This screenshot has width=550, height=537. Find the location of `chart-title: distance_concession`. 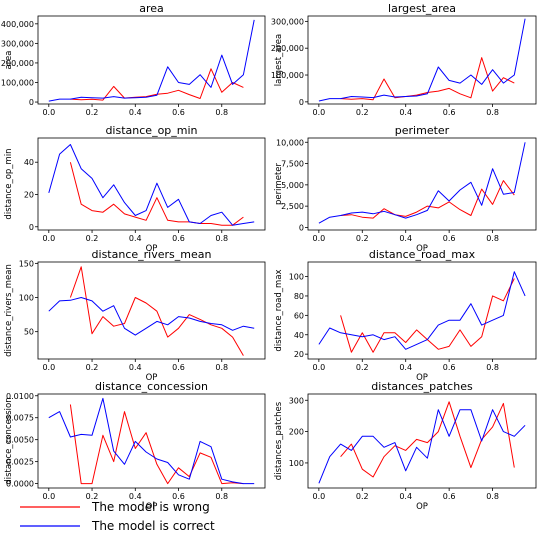

chart-title: distance_concession is located at coordinates (151, 386).